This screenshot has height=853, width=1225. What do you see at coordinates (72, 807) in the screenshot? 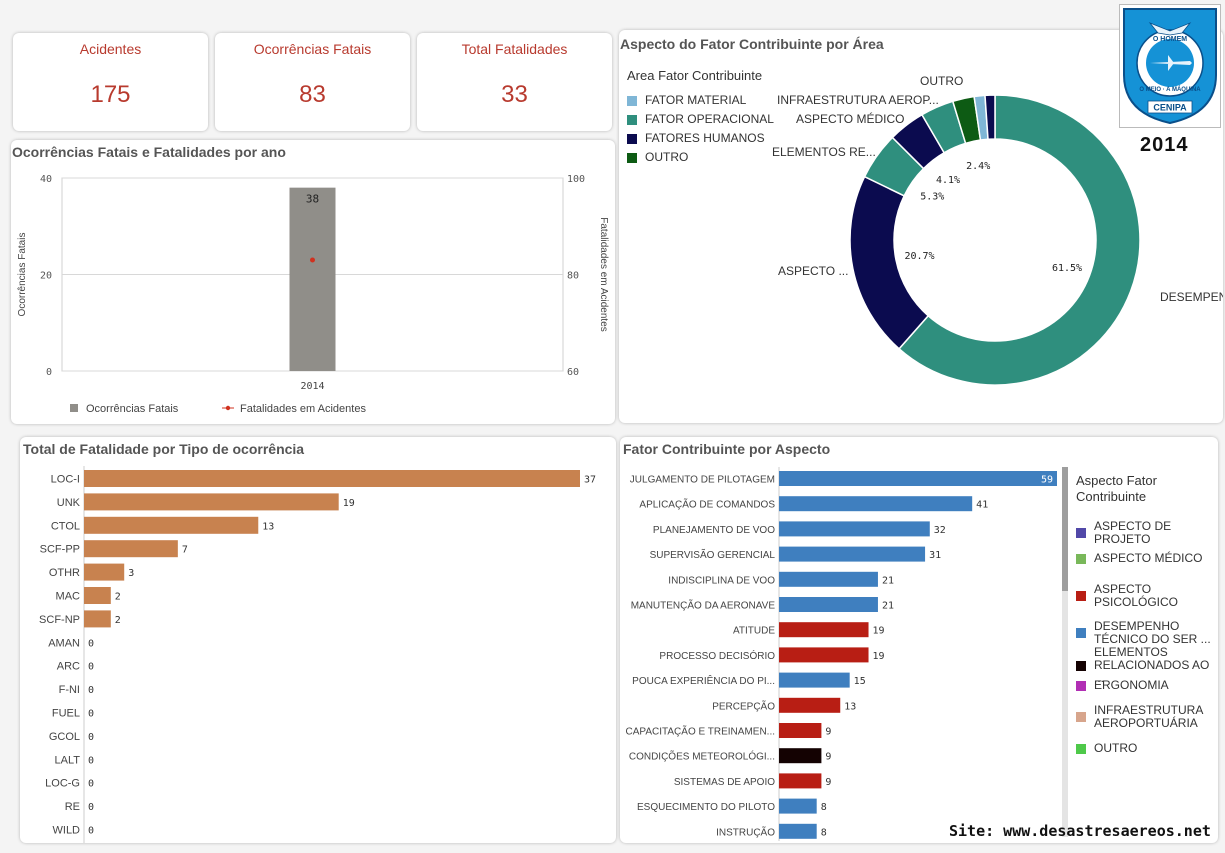
I see `category-label: RE` at bounding box center [72, 807].